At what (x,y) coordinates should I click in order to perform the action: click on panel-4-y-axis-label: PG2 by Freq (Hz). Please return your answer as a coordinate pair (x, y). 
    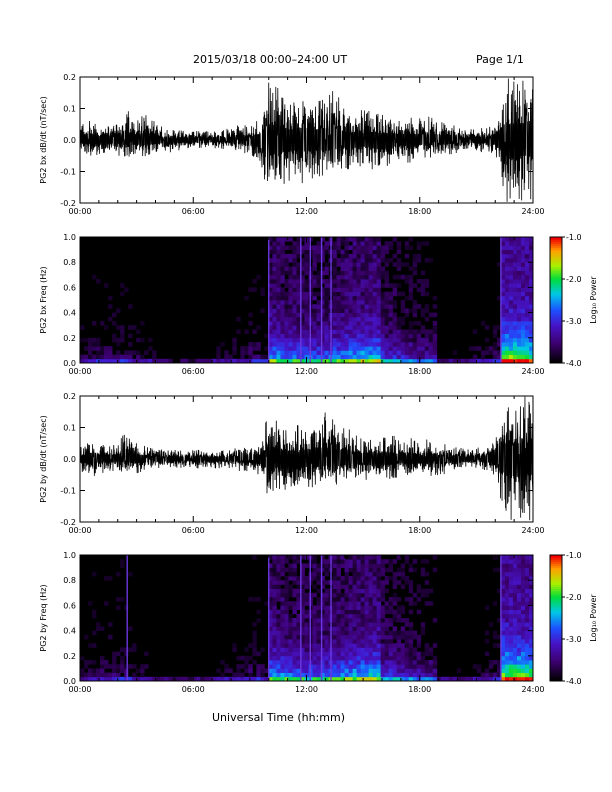
    Looking at the image, I should click on (43, 617).